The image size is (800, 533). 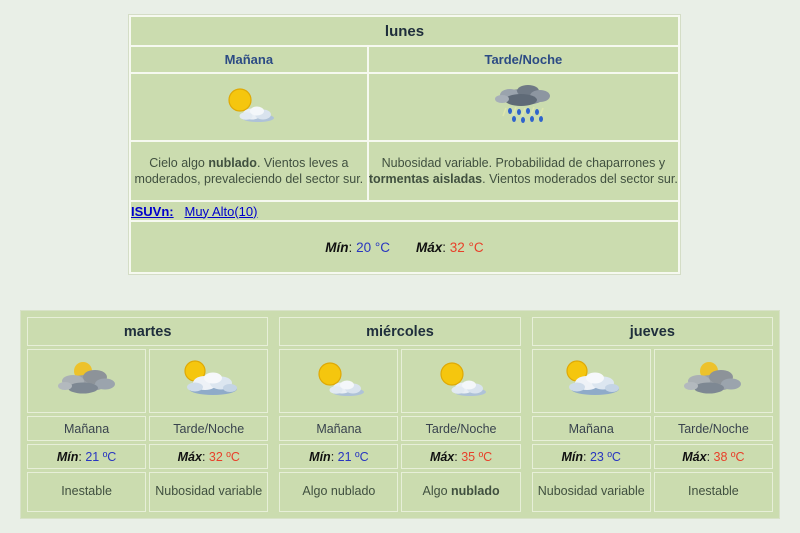 I want to click on max-temp-value: 35 ºC, so click(x=477, y=456).